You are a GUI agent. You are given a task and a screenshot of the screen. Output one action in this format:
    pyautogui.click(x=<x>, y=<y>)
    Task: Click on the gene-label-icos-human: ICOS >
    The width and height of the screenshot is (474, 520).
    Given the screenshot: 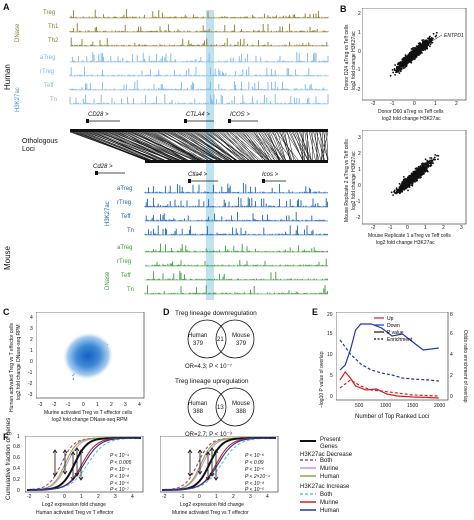 What is the action you would take?
    pyautogui.click(x=240, y=115)
    